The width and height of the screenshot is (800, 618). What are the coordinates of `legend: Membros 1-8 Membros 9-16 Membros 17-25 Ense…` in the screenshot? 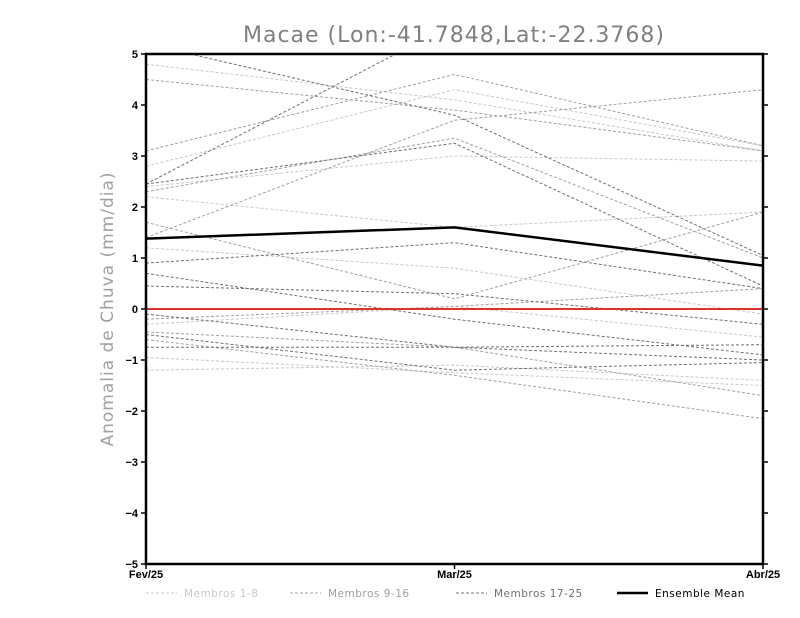 It's located at (445, 594).